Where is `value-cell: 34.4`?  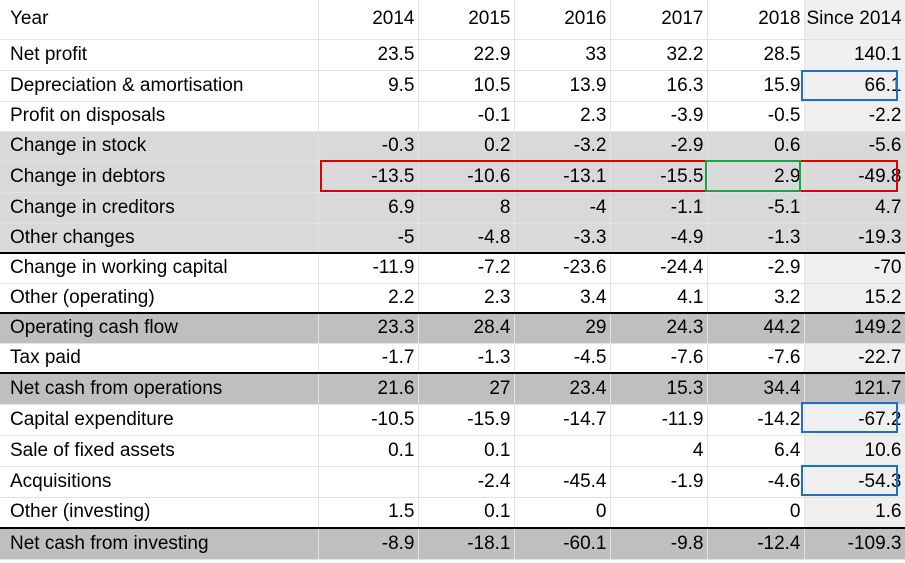
value-cell: 34.4 is located at coordinates (756, 388).